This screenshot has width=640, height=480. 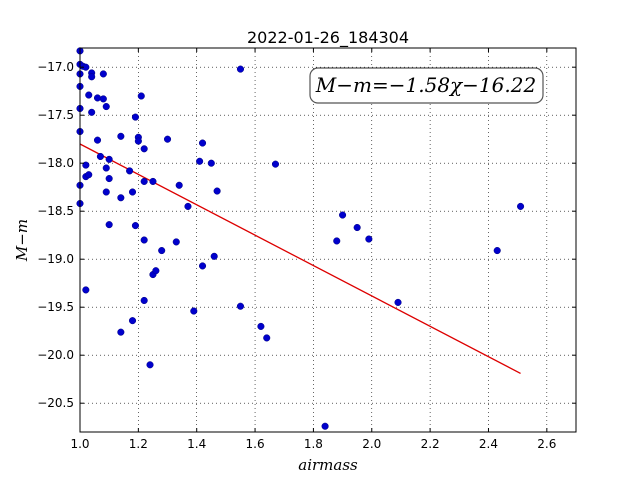 What do you see at coordinates (255, 444) in the screenshot?
I see `x-tick-label: 1.6` at bounding box center [255, 444].